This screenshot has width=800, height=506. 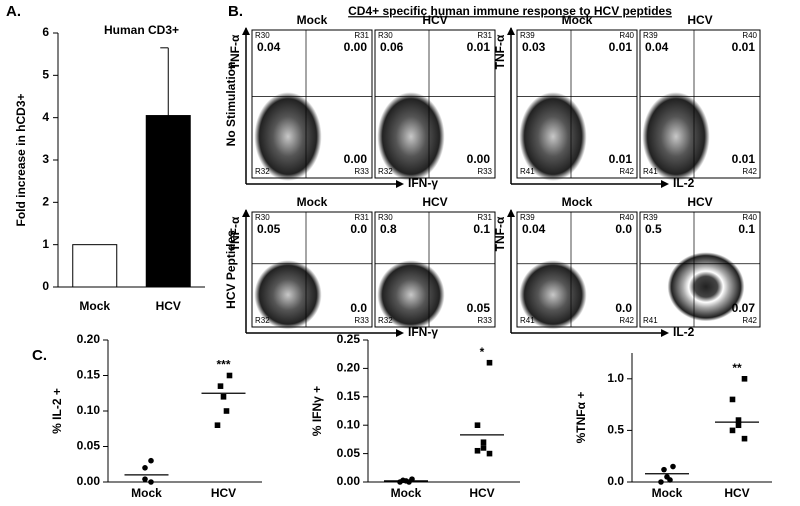 What do you see at coordinates (746, 229) in the screenshot?
I see `quadrant-value: 0.1` at bounding box center [746, 229].